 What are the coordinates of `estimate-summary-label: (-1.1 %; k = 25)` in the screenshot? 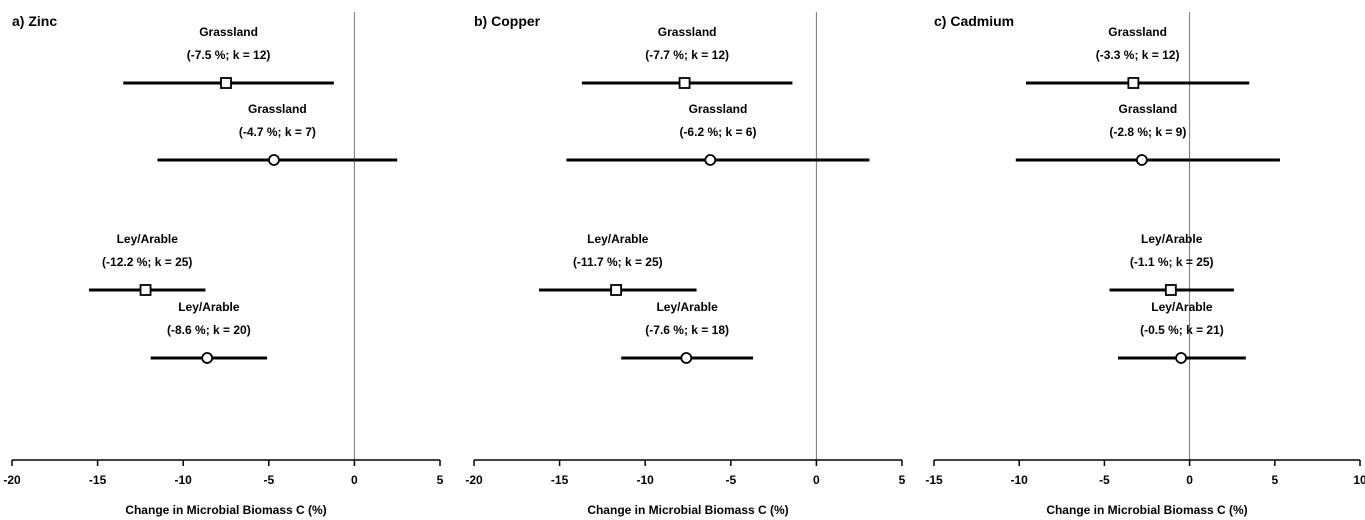 It's located at (1172, 262).